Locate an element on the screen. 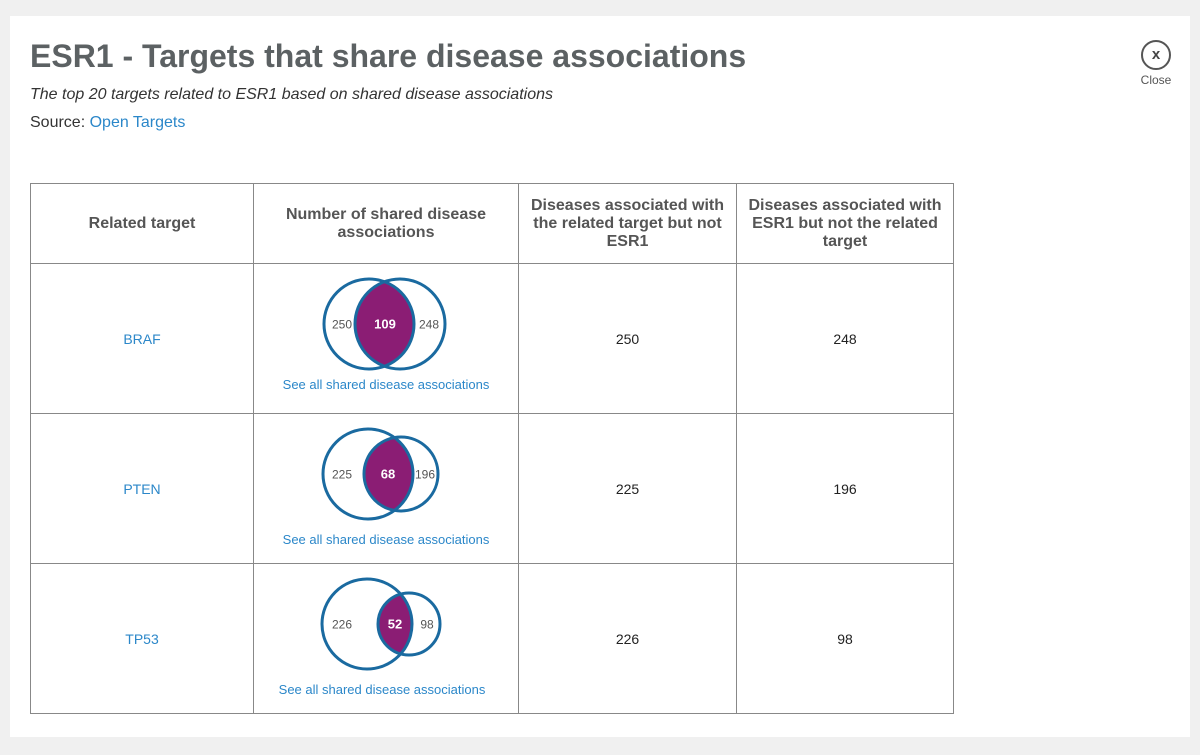 This screenshot has width=1200, height=755. venn-left-count: 225 is located at coordinates (341, 475).